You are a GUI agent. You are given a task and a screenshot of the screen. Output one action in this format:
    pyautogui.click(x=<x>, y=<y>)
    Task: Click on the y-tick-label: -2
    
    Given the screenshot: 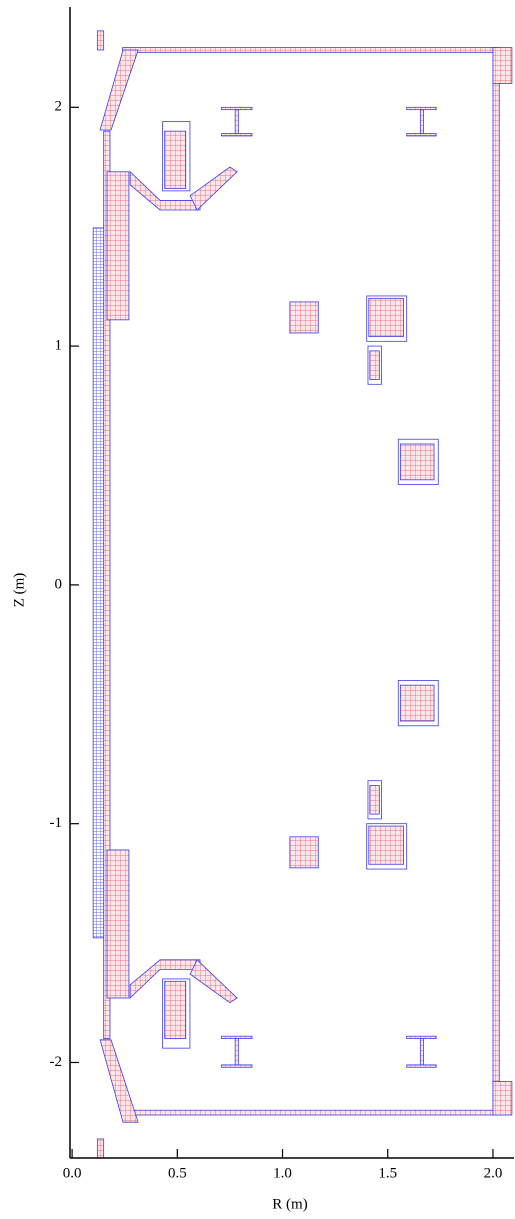 What is the action you would take?
    pyautogui.click(x=56, y=1062)
    